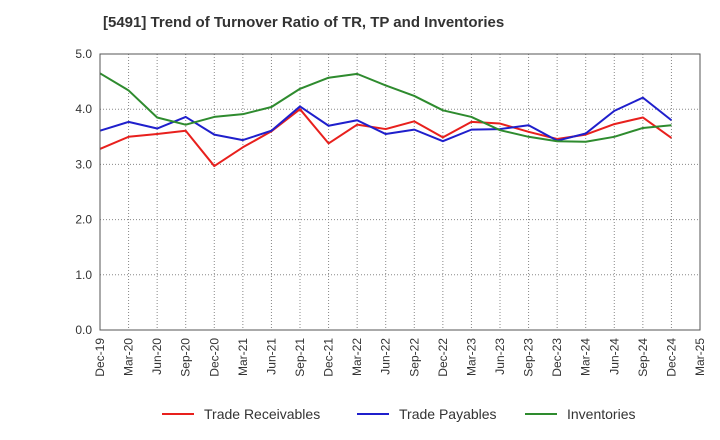  Describe the element at coordinates (500, 356) in the screenshot. I see `x-tick-label: Jun-23` at that location.